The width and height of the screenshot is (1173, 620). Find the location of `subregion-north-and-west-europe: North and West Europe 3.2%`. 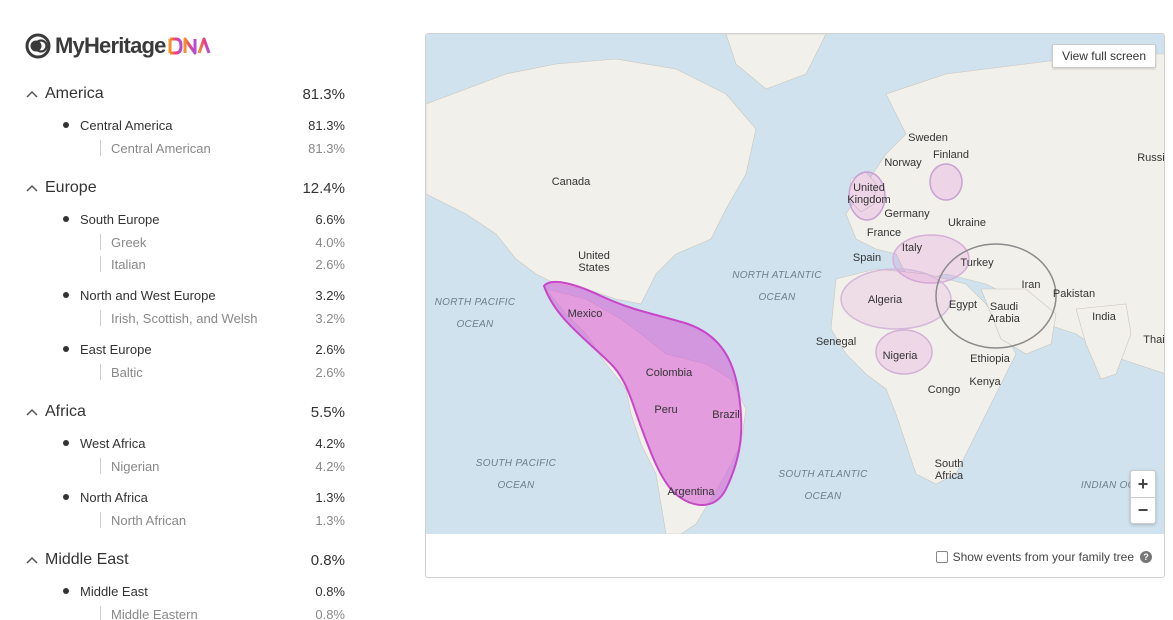

subregion-north-and-west-europe: North and West Europe 3.2% is located at coordinates (185, 295).